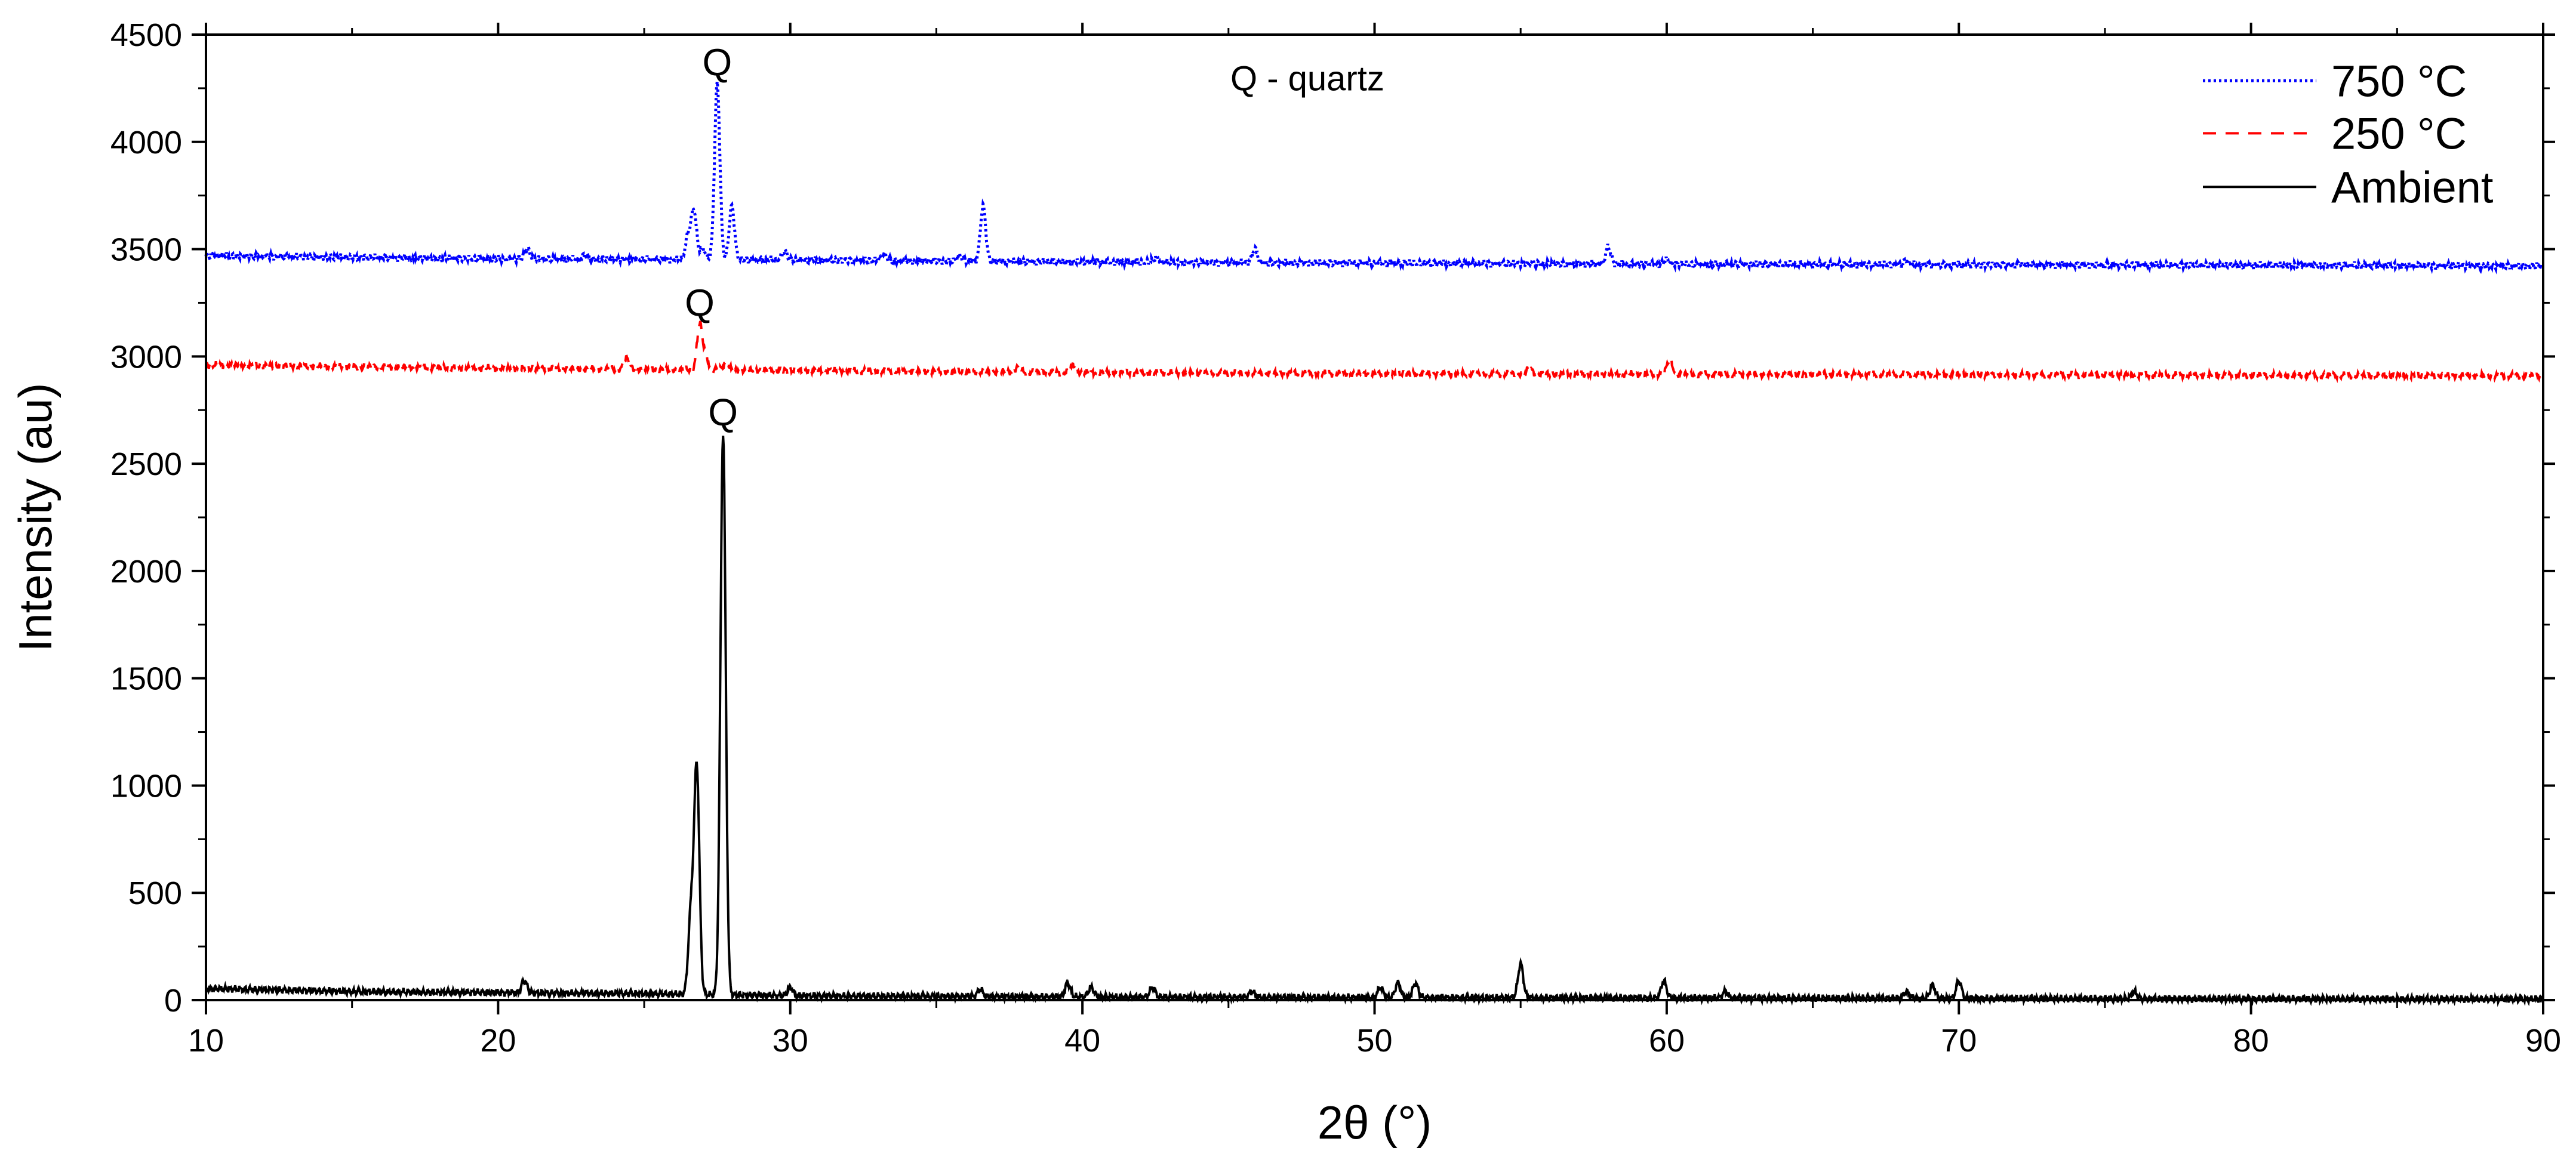 The width and height of the screenshot is (2576, 1169). What do you see at coordinates (173, 1001) in the screenshot?
I see `y-tick-label-0: 0` at bounding box center [173, 1001].